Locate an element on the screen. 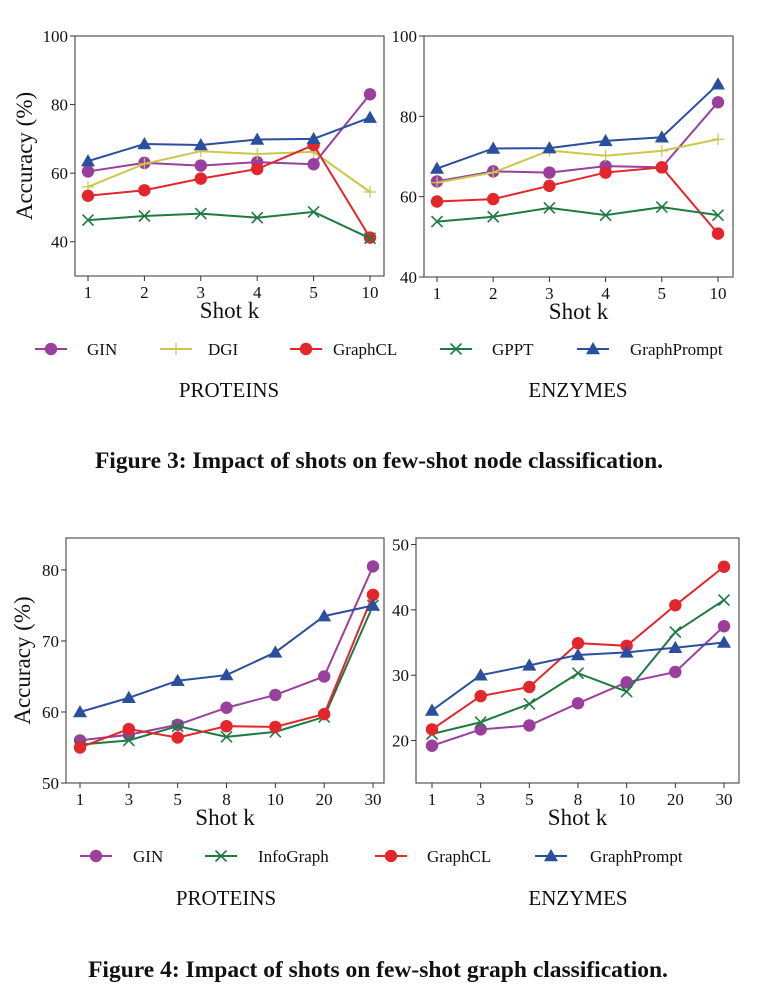 Image resolution: width=768 pixels, height=1000 pixels. y-tick-label: 30 is located at coordinates (400, 675).